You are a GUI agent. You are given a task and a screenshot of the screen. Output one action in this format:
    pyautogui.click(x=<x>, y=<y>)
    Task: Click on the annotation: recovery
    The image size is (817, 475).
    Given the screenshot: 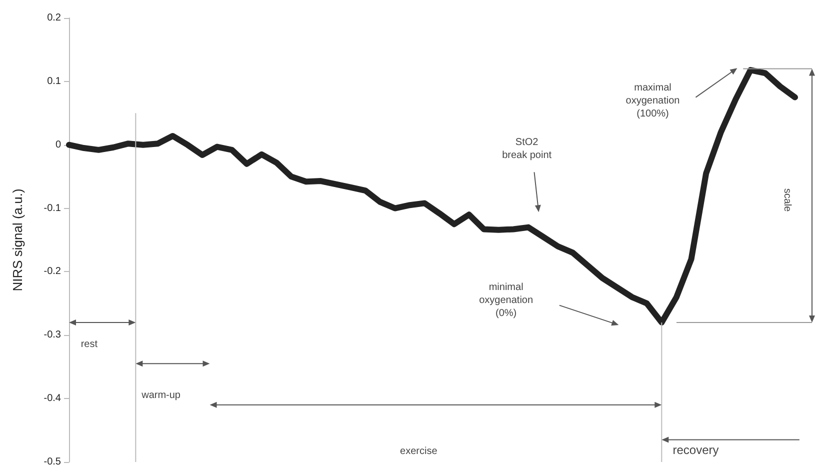 What is the action you would take?
    pyautogui.click(x=695, y=449)
    